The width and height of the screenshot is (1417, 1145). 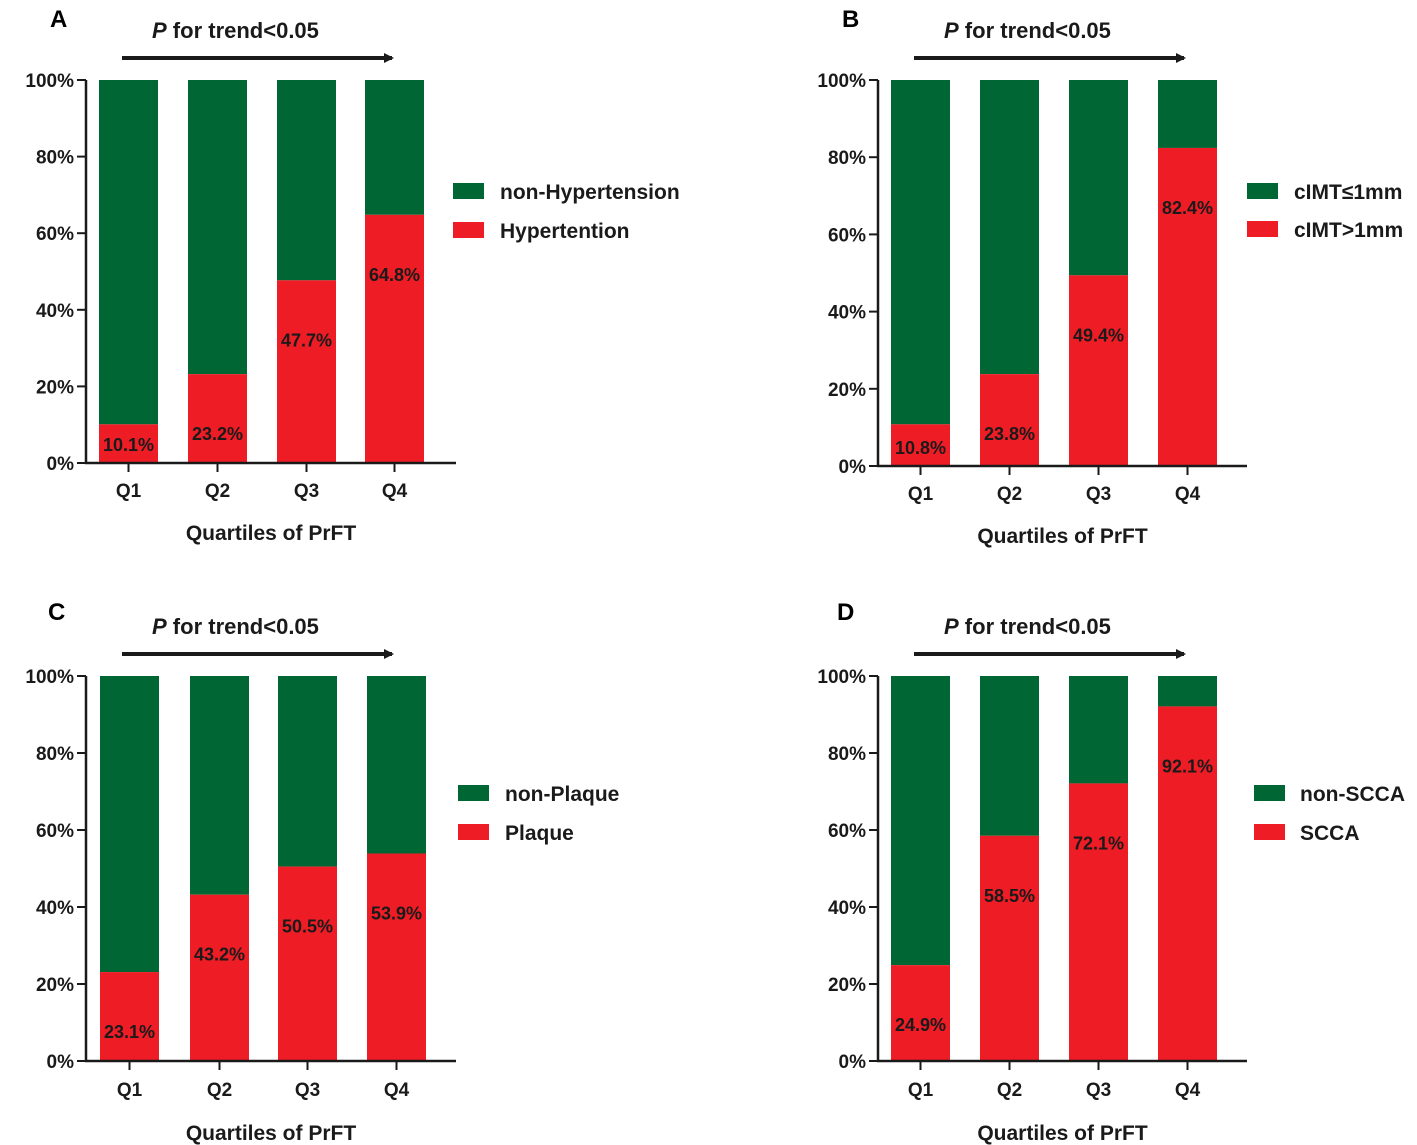 What do you see at coordinates (1009, 896) in the screenshot?
I see `data-label-q2: 58.5%` at bounding box center [1009, 896].